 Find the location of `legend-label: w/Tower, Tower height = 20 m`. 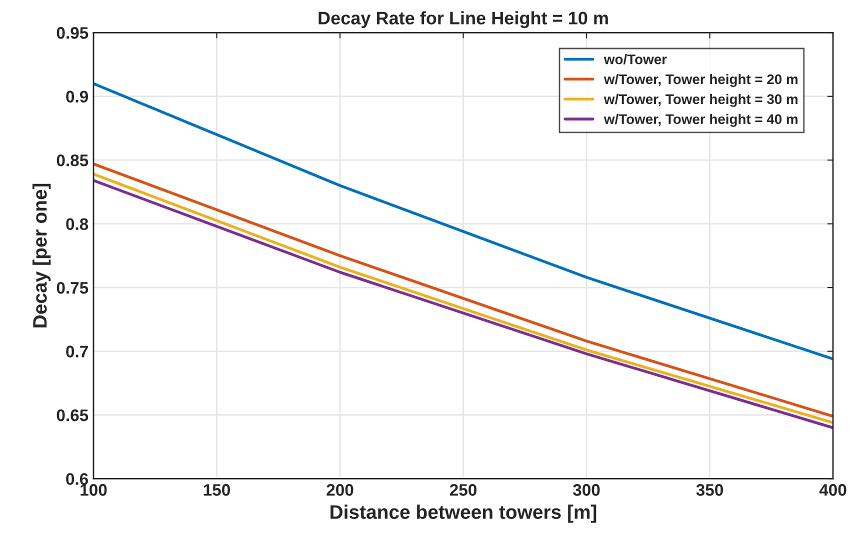

legend-label: w/Tower, Tower height = 20 m is located at coordinates (701, 80).